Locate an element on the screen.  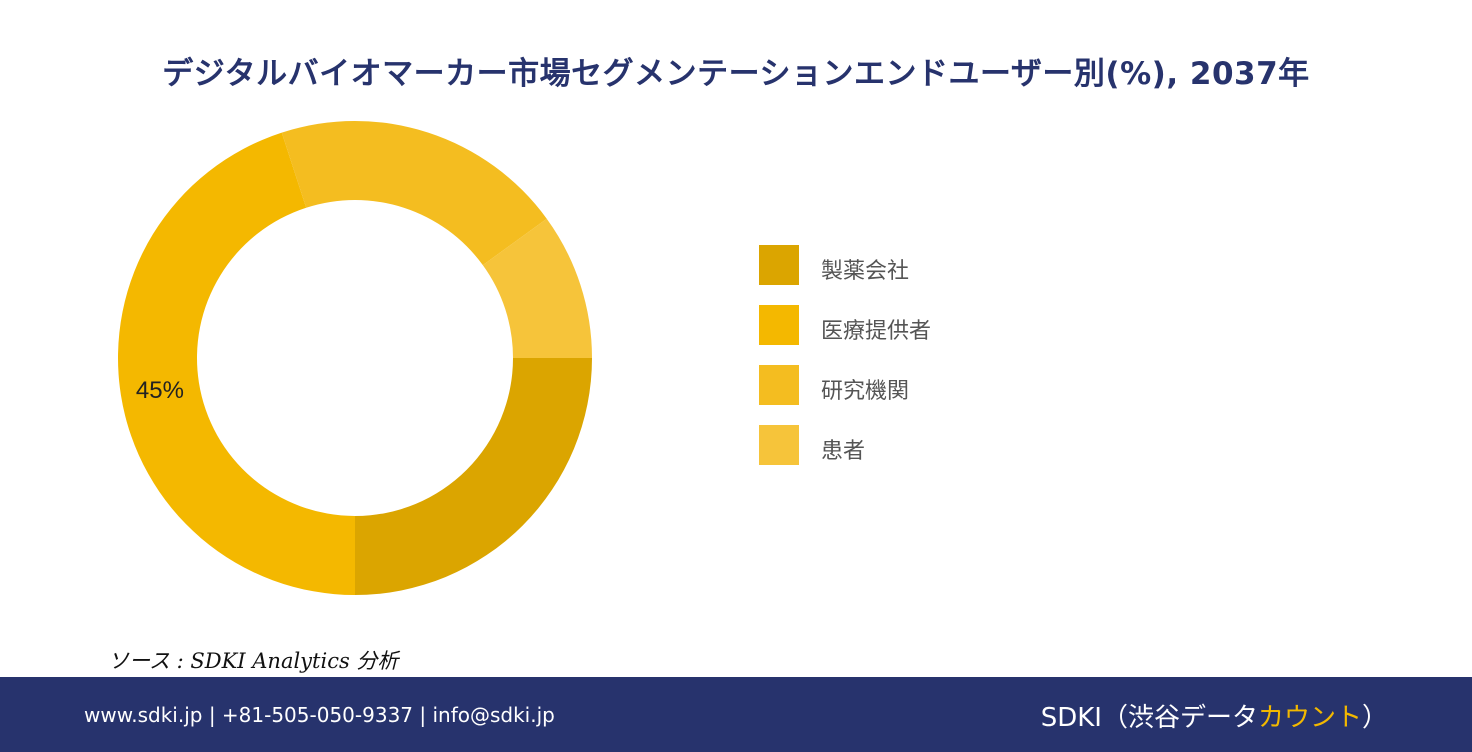
legend-label: 医療提供者 is located at coordinates (876, 331).